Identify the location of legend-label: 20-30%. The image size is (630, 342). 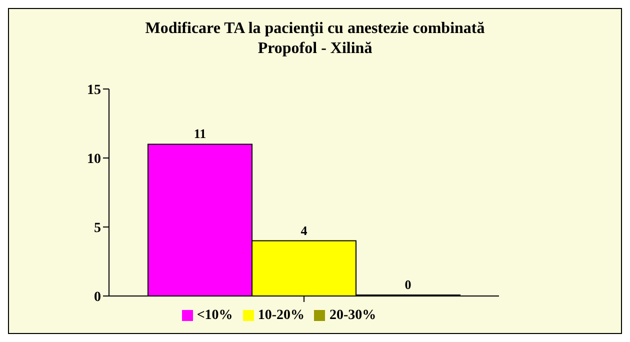
(352, 315).